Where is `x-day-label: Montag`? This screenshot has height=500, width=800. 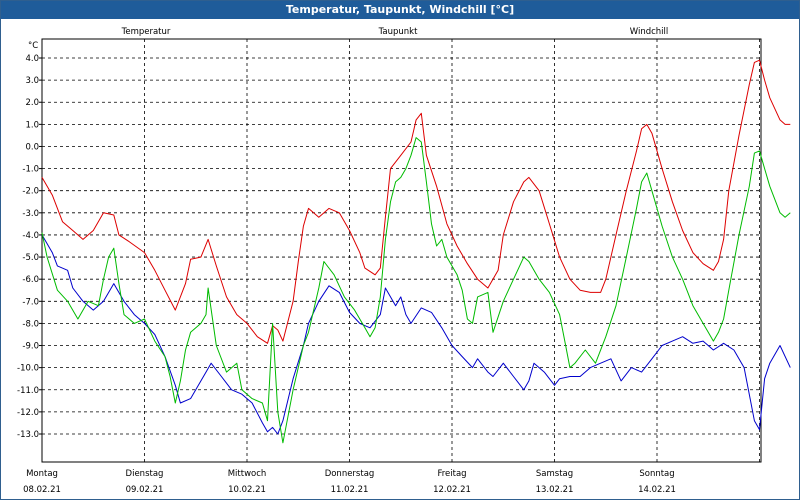
x-day-label: Montag is located at coordinates (42, 474).